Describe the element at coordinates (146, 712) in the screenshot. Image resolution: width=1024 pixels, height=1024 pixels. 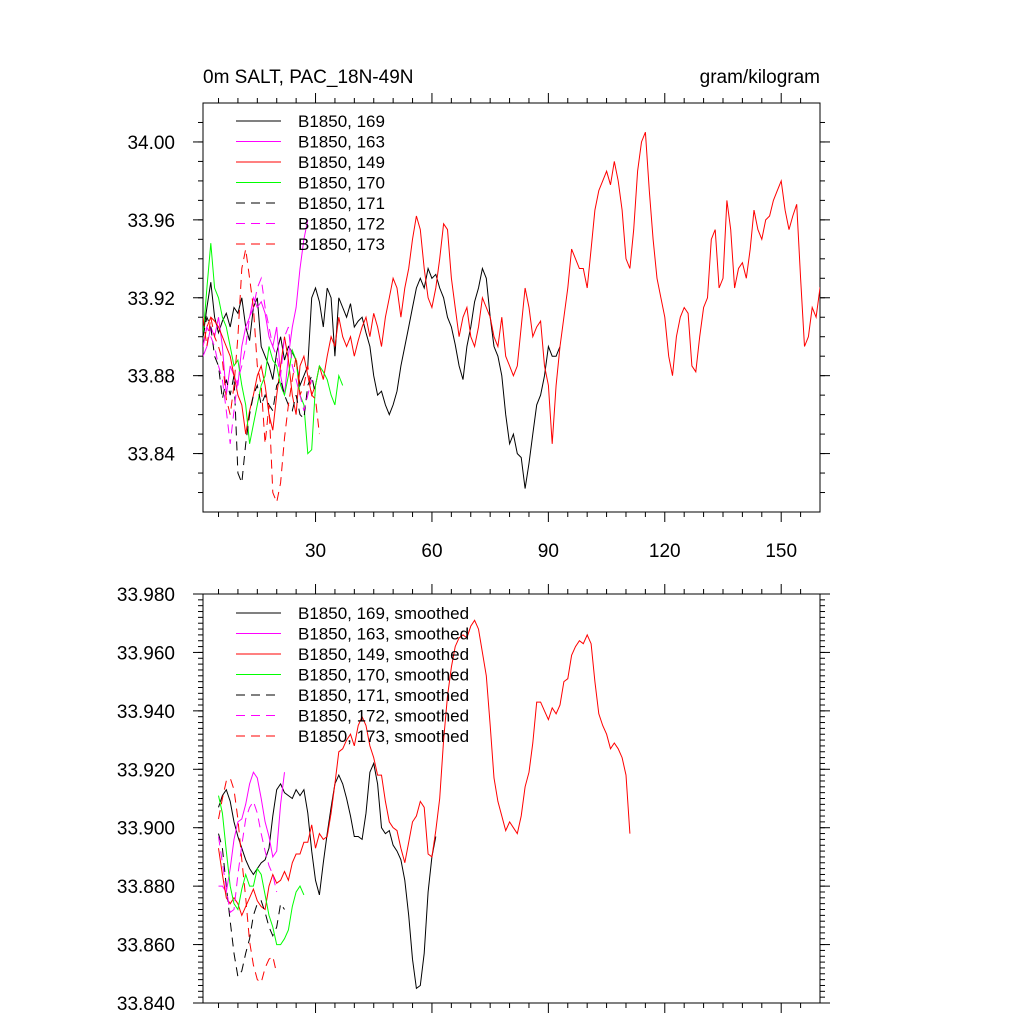
I see `y-tick-label: 33.940` at that location.